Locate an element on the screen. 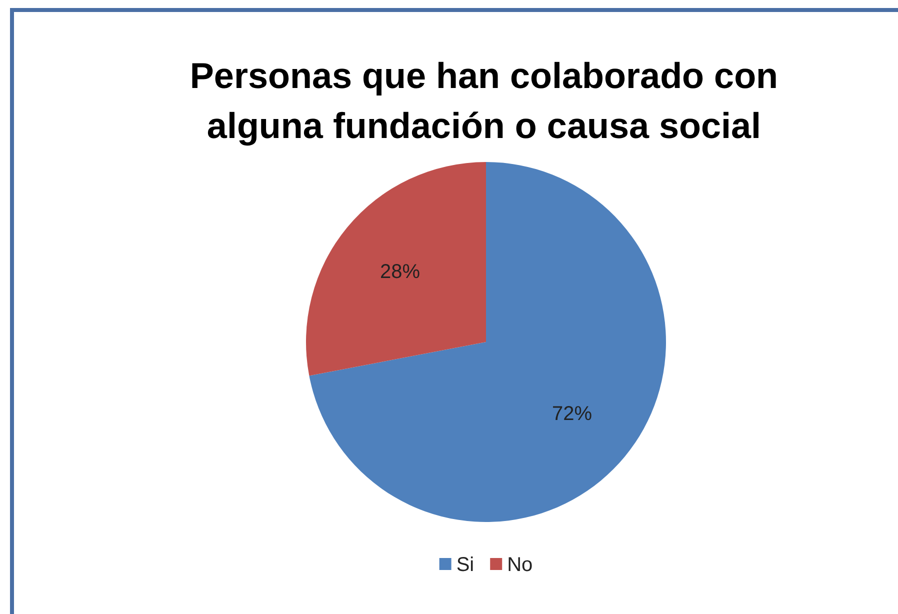 Image resolution: width=898 pixels, height=614 pixels. data-label: 72% is located at coordinates (572, 414).